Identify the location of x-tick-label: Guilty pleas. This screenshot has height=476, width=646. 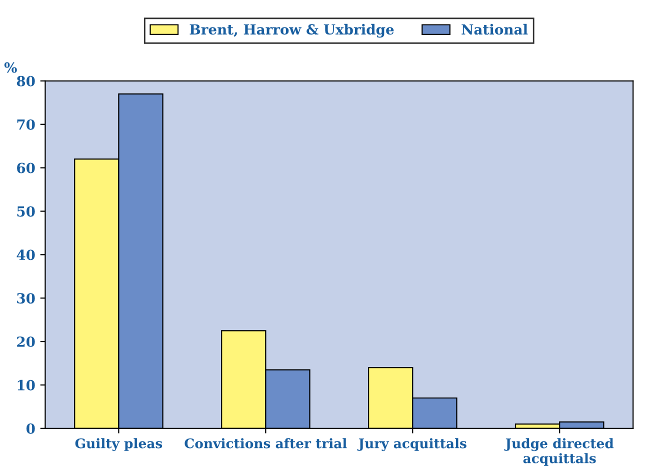
(118, 445).